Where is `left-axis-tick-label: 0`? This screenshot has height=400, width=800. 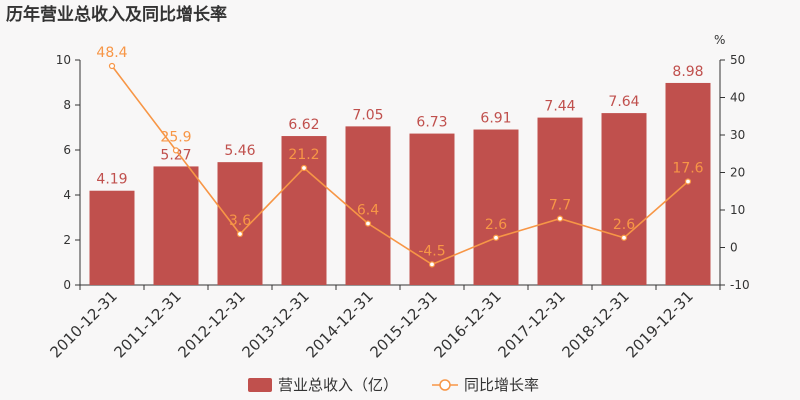 left-axis-tick-label: 0 is located at coordinates (67, 285).